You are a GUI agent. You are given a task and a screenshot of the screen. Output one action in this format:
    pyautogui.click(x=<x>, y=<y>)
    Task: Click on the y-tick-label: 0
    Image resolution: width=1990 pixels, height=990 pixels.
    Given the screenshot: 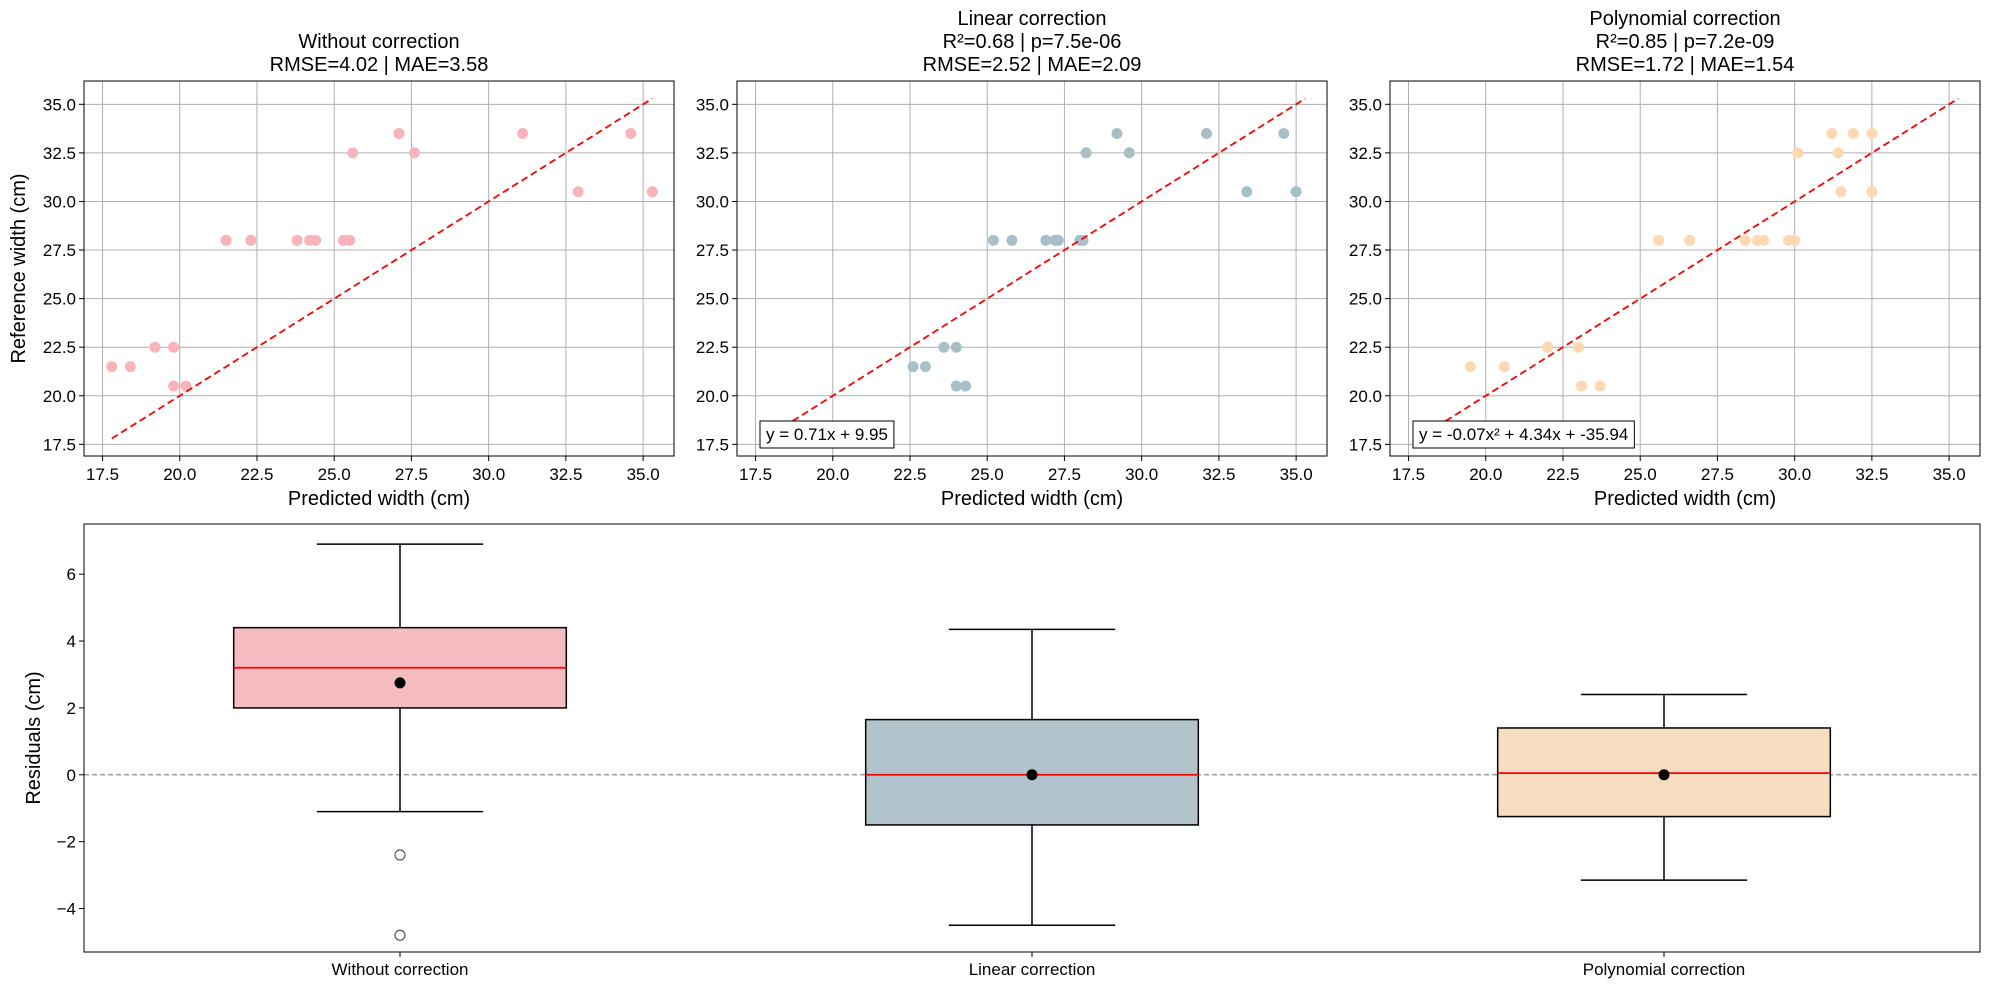 What is the action you would take?
    pyautogui.click(x=71, y=775)
    